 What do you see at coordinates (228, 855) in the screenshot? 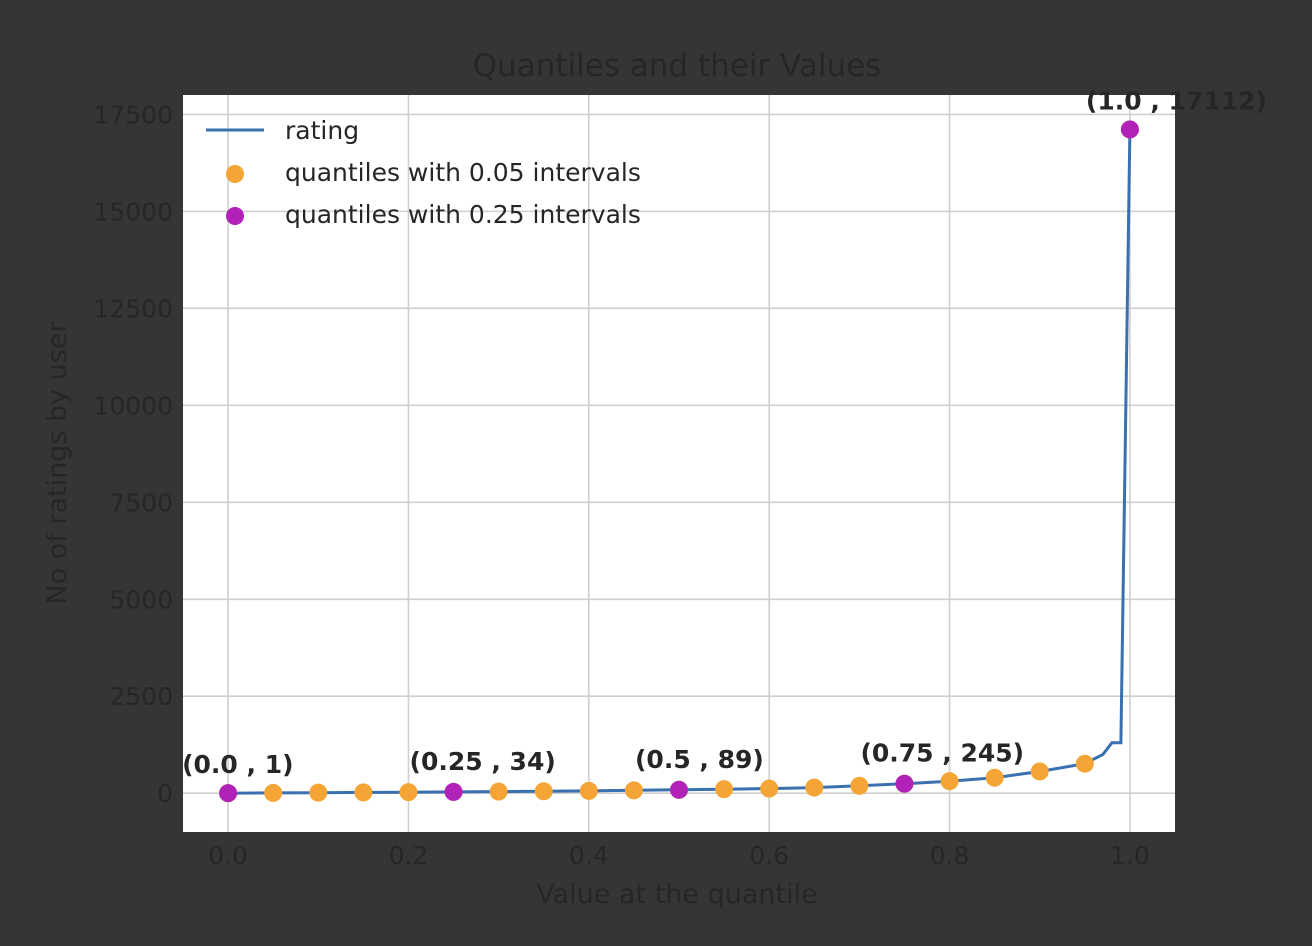
I see `x-tick-label: 0.0` at bounding box center [228, 855].